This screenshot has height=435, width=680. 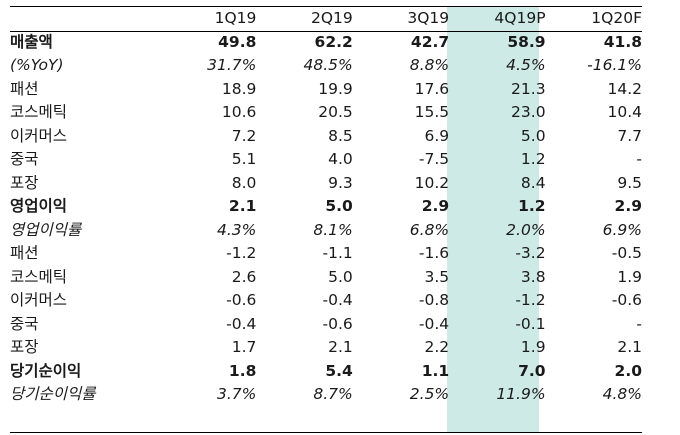 What do you see at coordinates (326, 432) in the screenshot?
I see `table-bottom-rule` at bounding box center [326, 432].